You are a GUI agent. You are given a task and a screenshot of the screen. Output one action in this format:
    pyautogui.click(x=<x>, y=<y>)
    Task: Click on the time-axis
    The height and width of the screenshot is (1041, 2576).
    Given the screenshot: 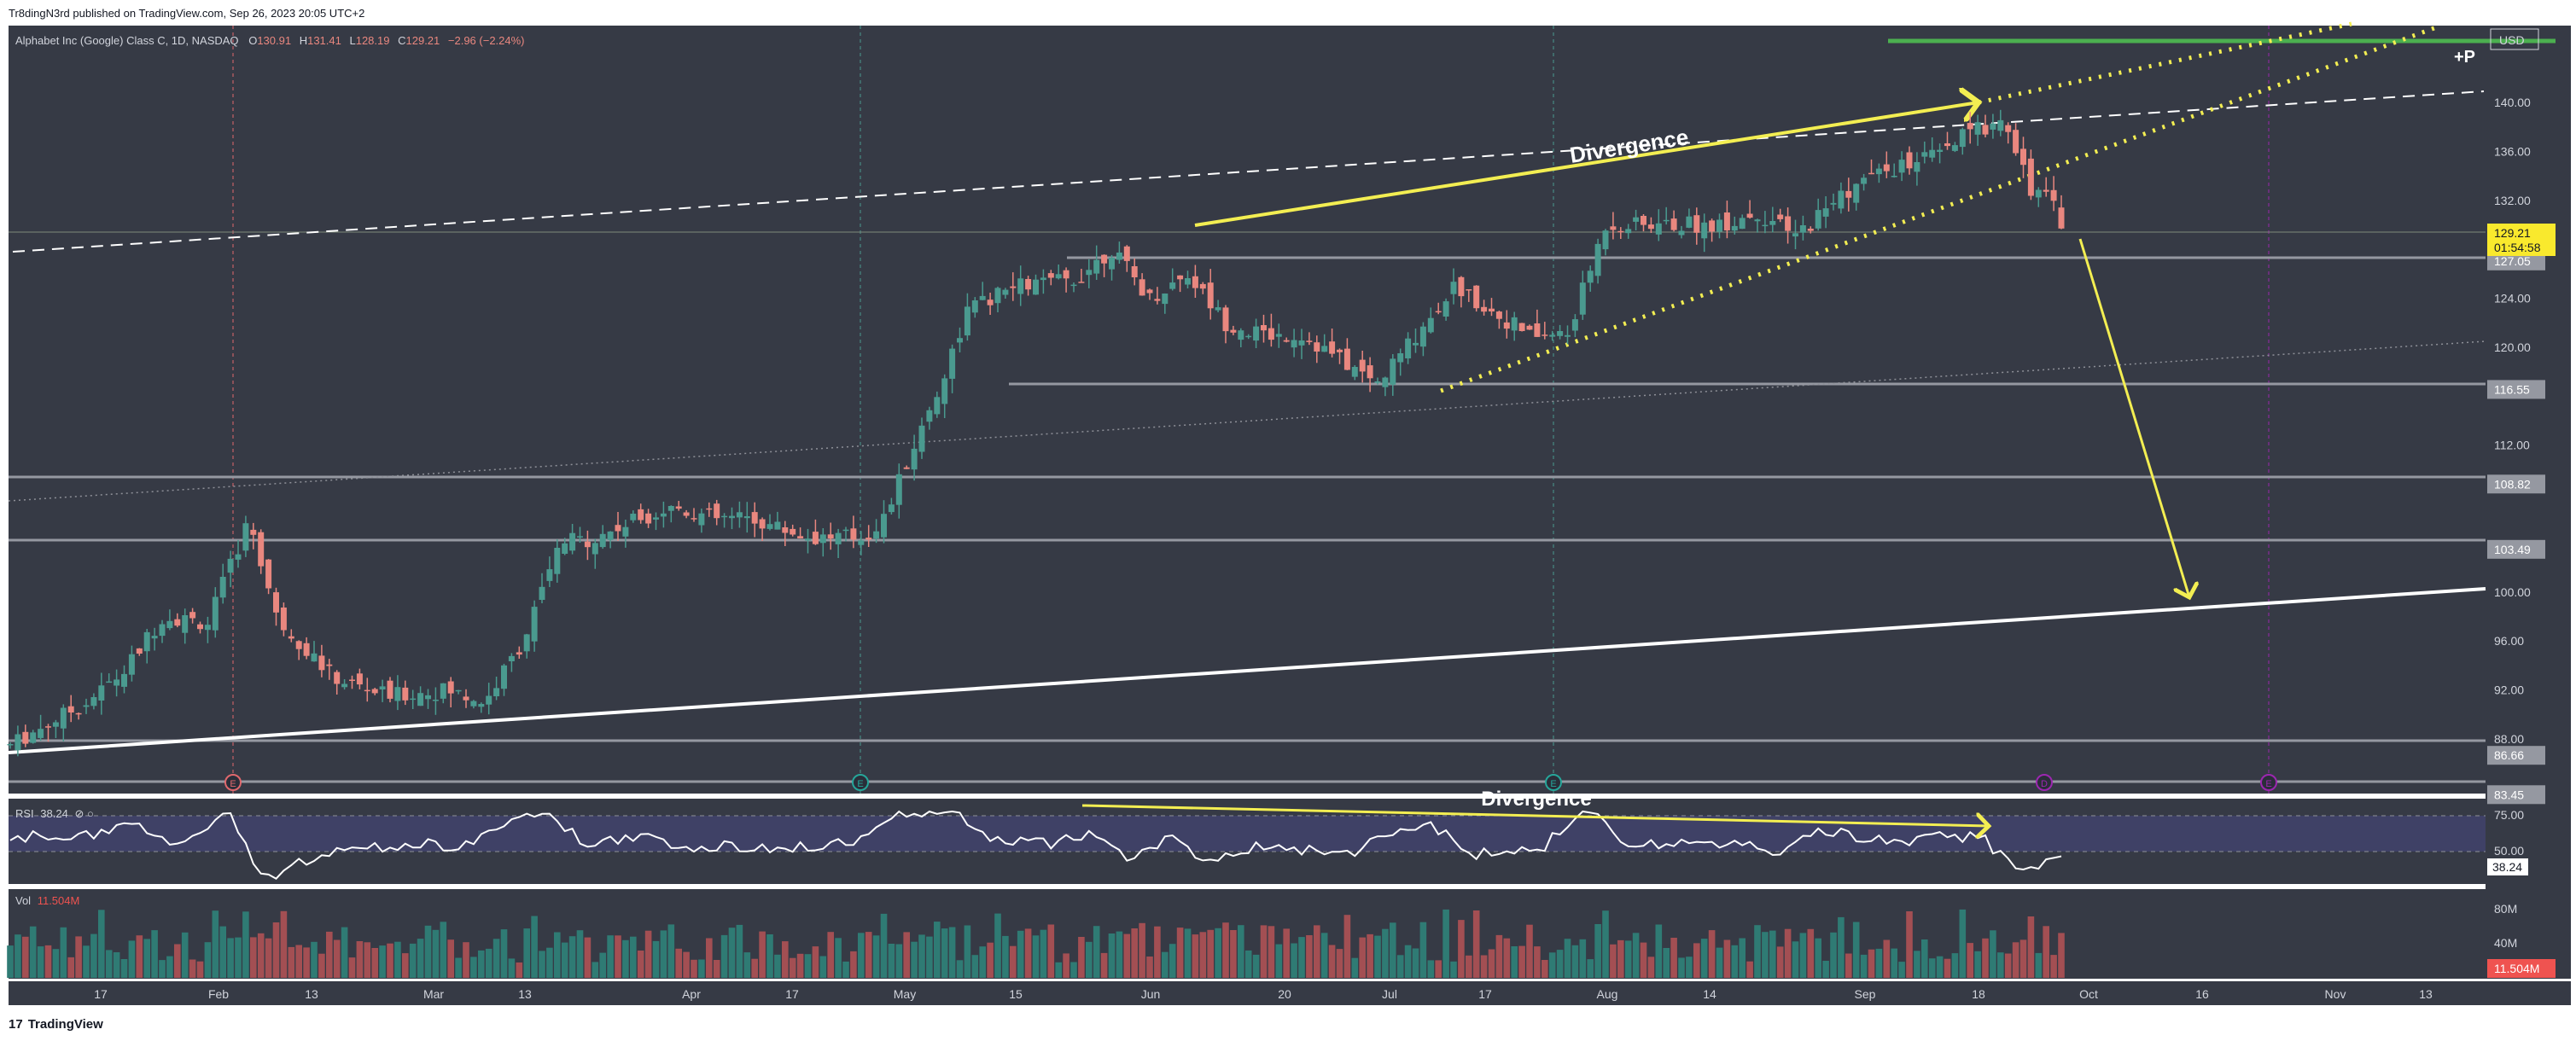 What is the action you would take?
    pyautogui.click(x=1290, y=993)
    